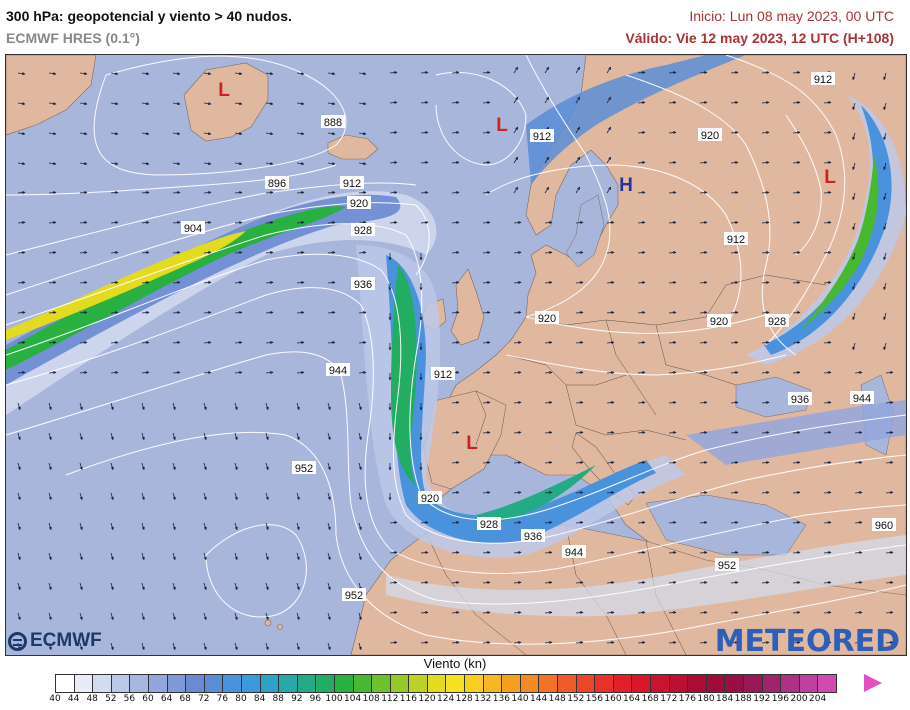 The image size is (910, 710). I want to click on svg-text: 888, so click(333, 123).